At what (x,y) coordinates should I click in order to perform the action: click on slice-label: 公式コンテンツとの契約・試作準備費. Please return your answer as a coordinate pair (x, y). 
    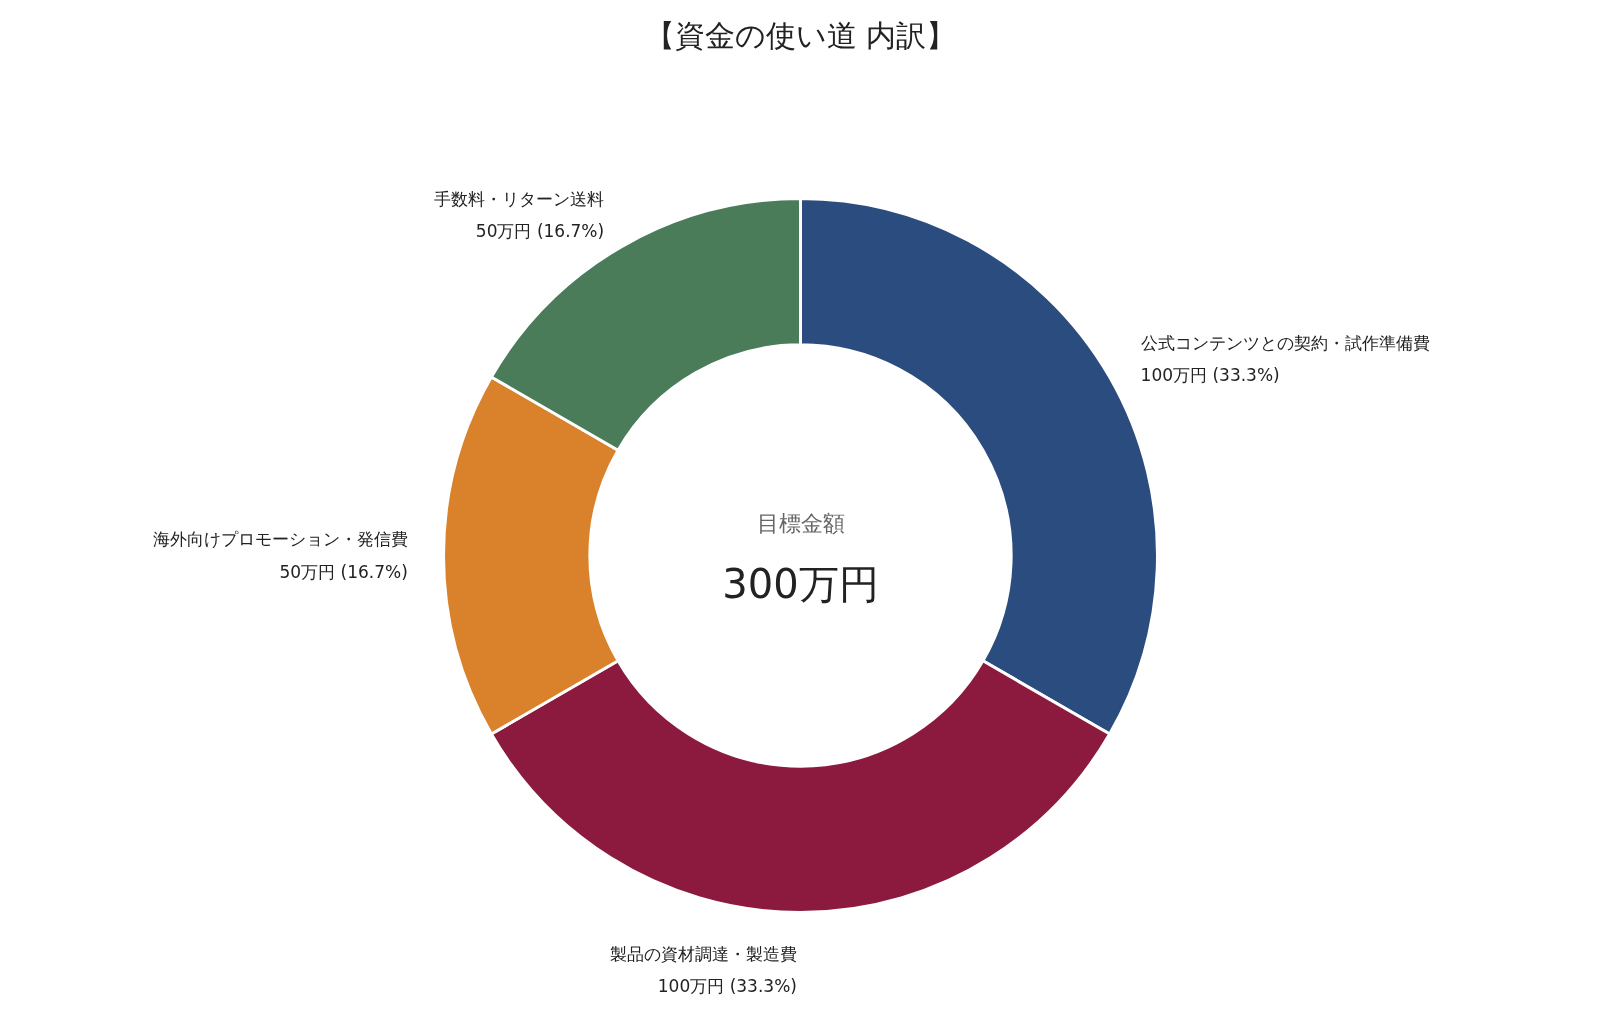
    Looking at the image, I should click on (1285, 343).